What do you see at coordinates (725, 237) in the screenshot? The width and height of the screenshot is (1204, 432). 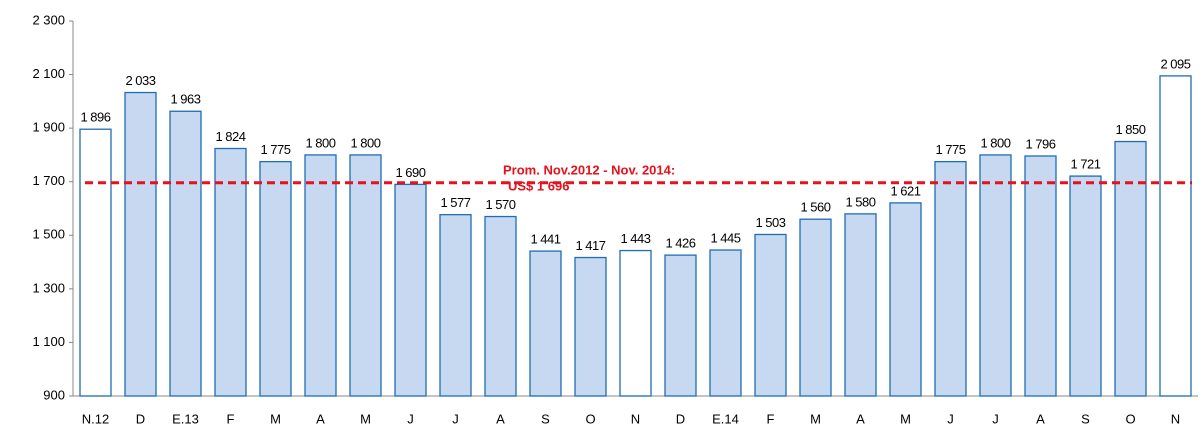 I see `value-label: 1 445` at bounding box center [725, 237].